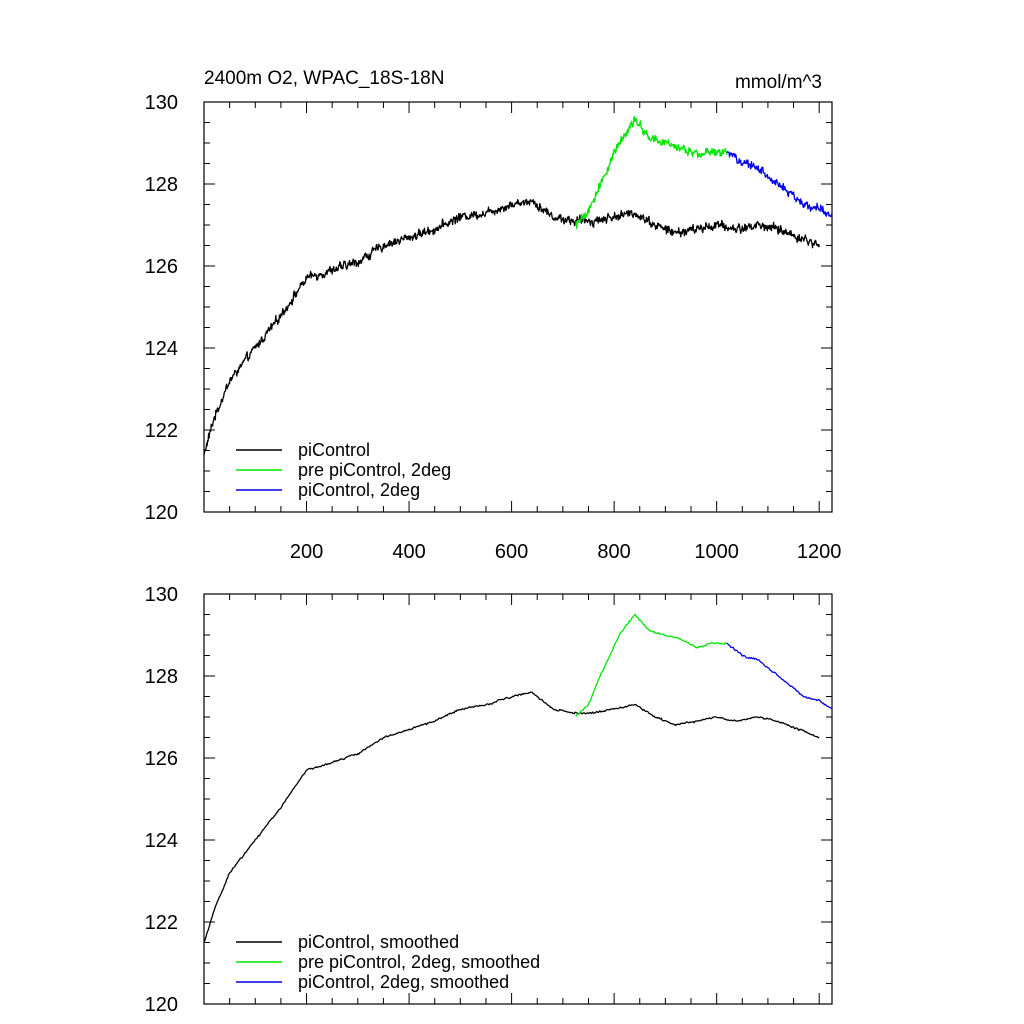 This screenshot has width=1024, height=1024. What do you see at coordinates (779, 675) in the screenshot?
I see `series-line-picontrol-2deg-smoothed` at bounding box center [779, 675].